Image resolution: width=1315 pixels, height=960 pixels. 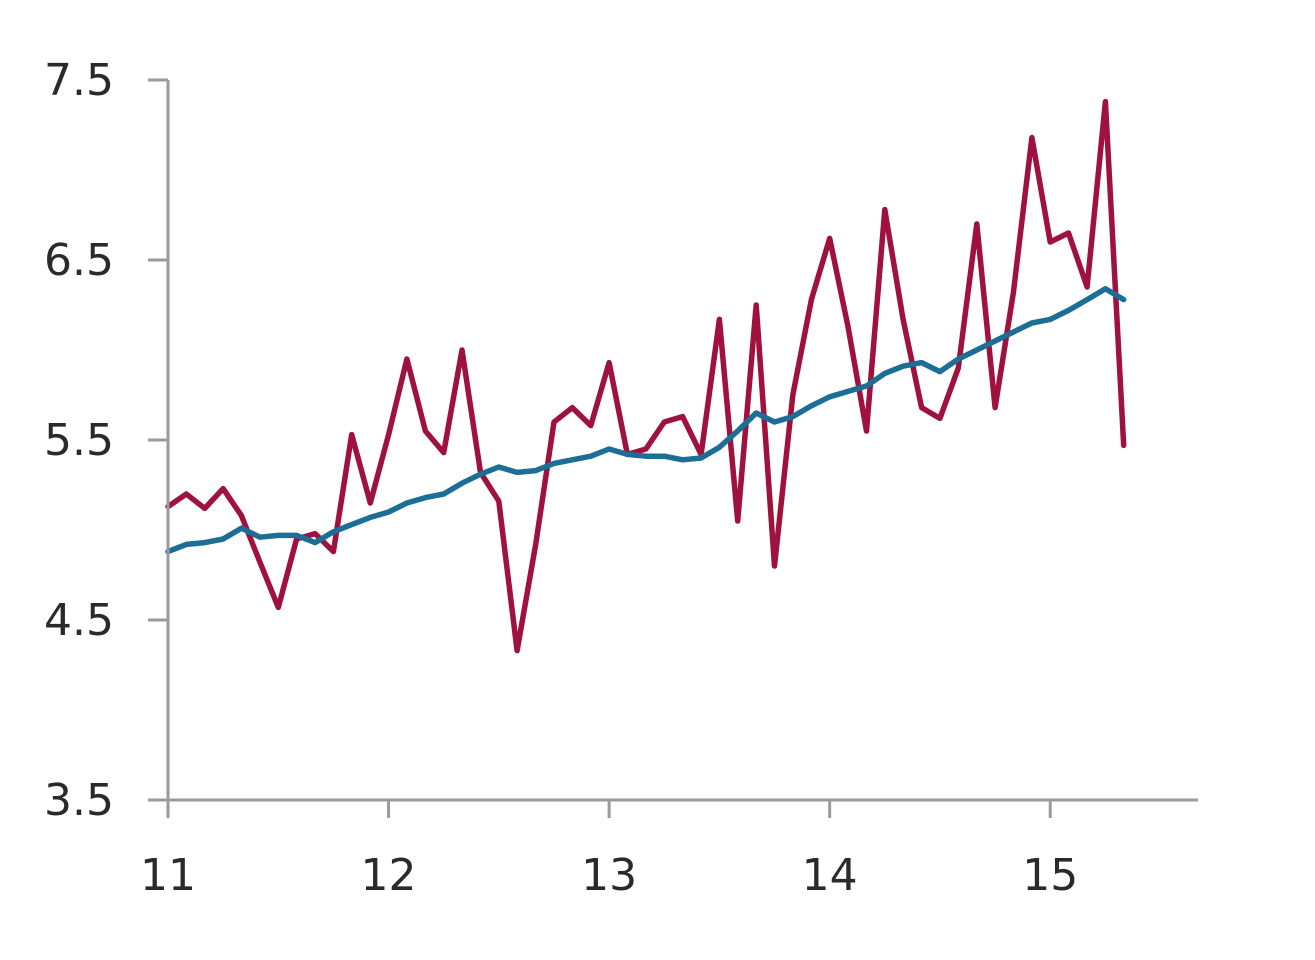 I want to click on x-axis-ticks: 11 12 13 14 15, so click(x=609, y=850).